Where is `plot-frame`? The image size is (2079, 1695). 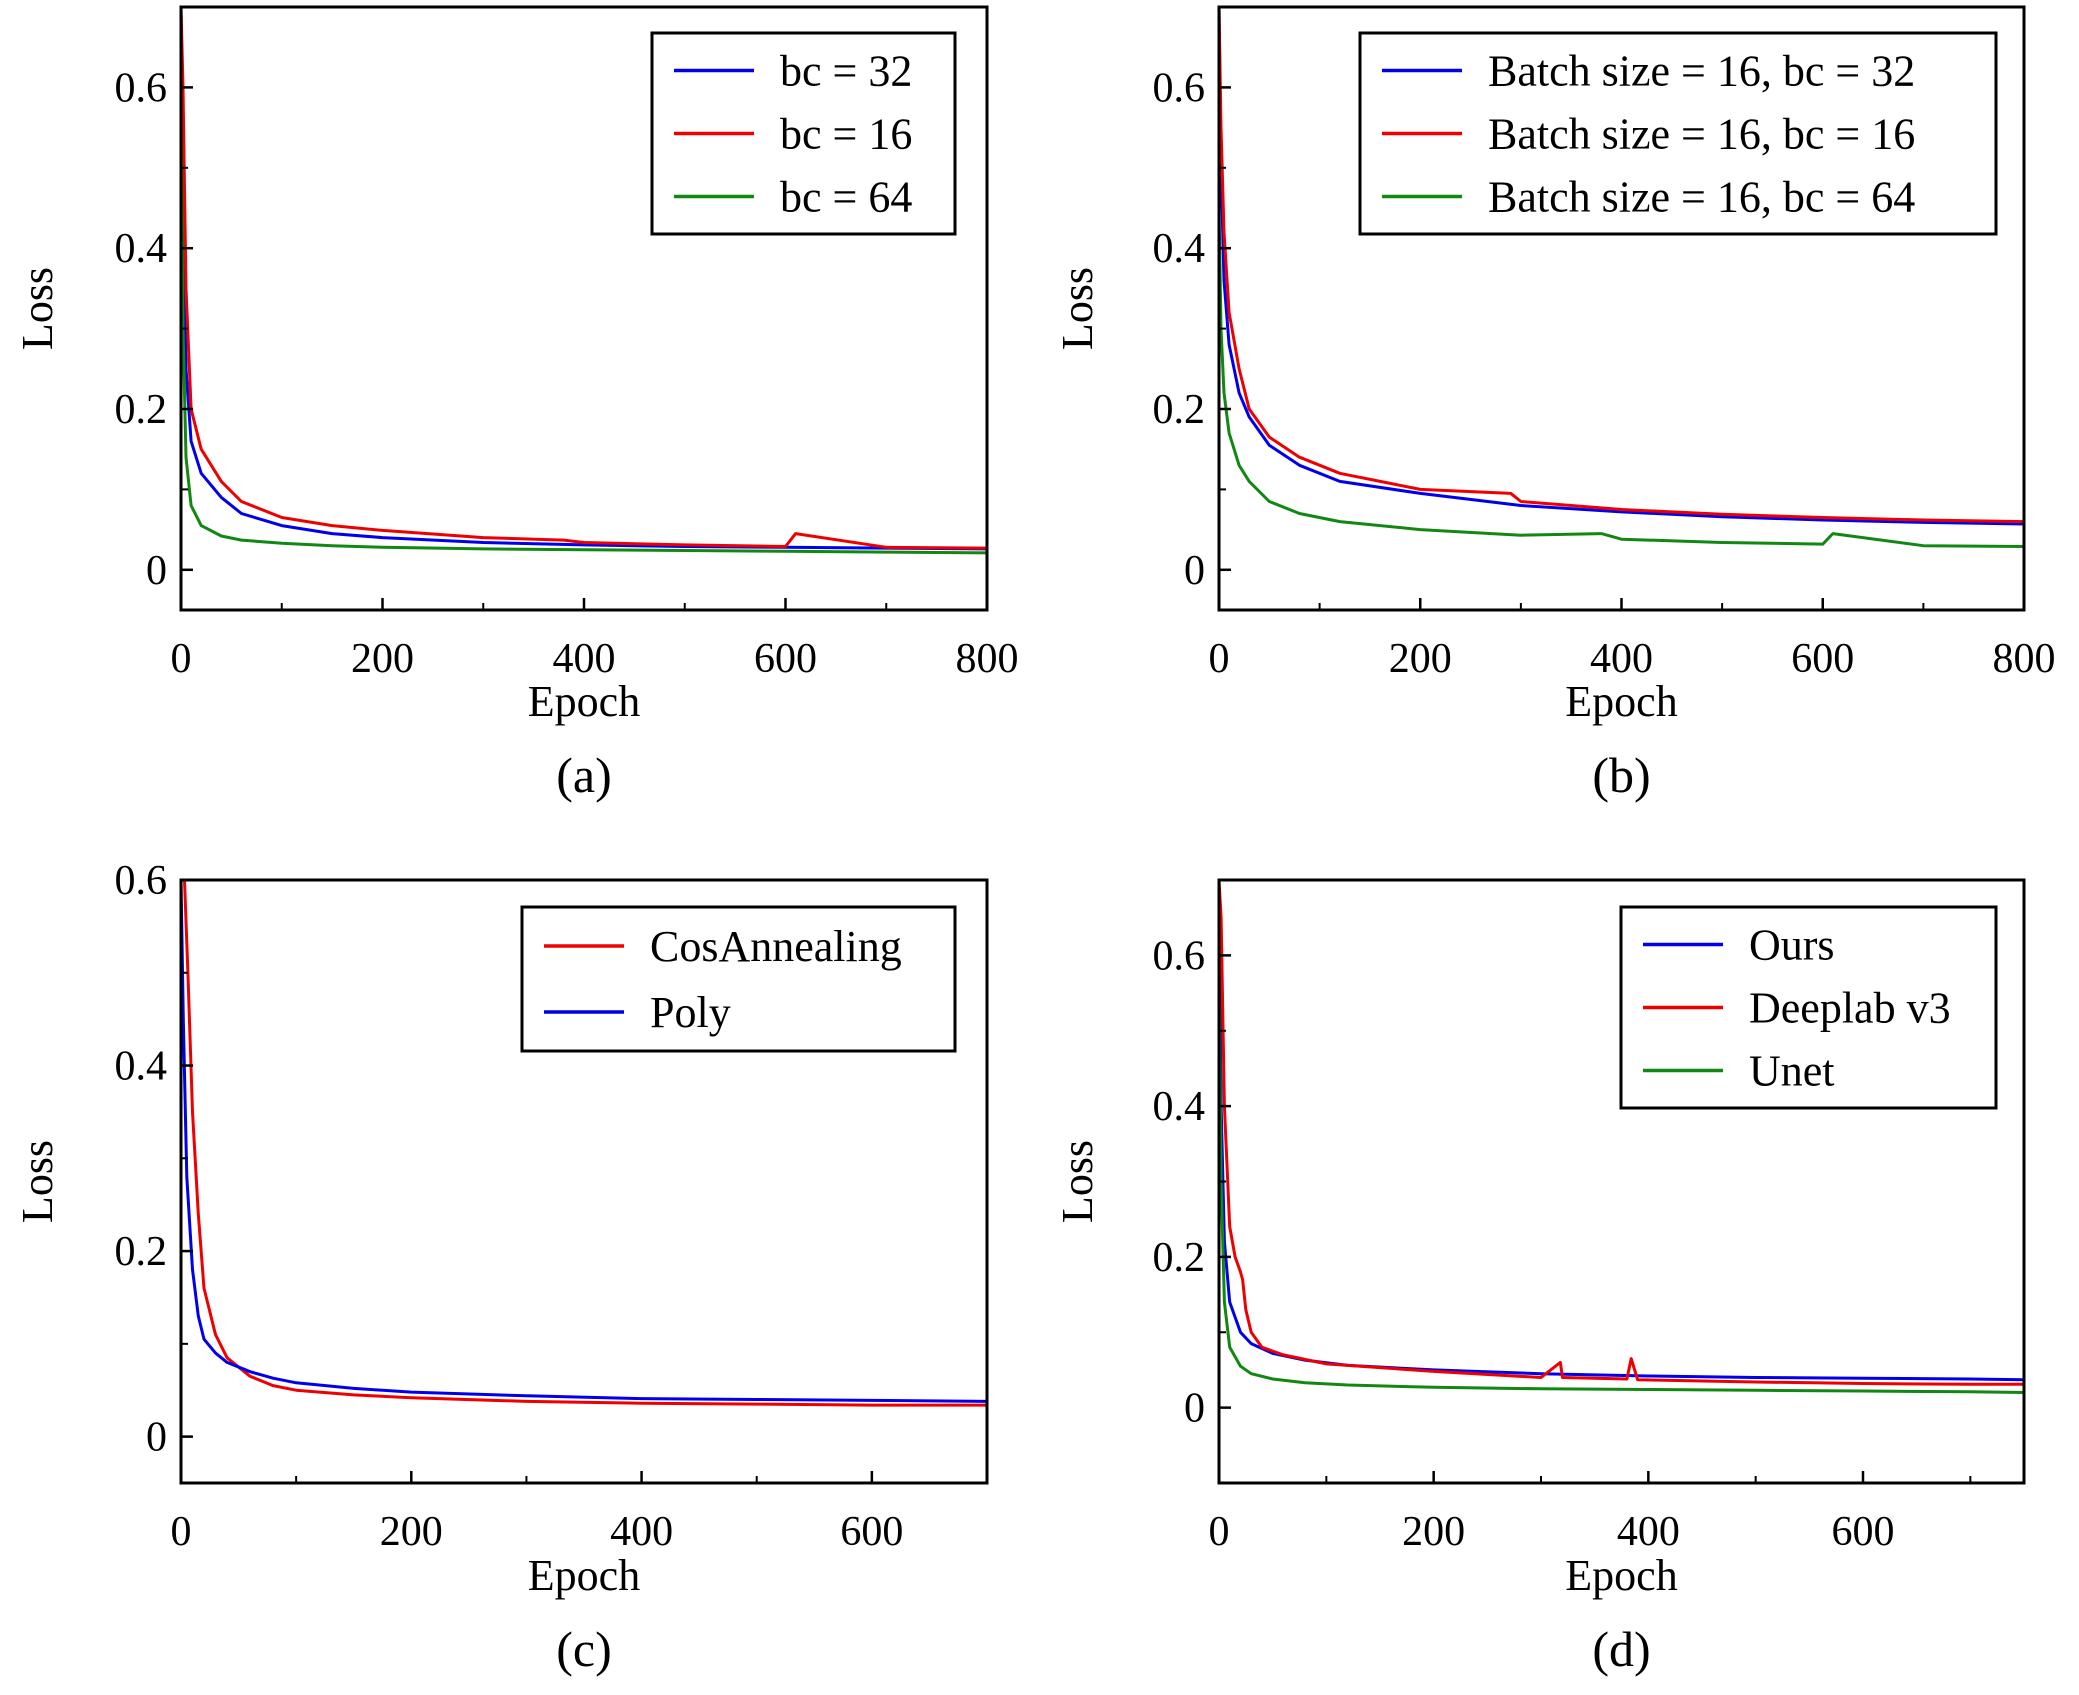 plot-frame is located at coordinates (584, 1181).